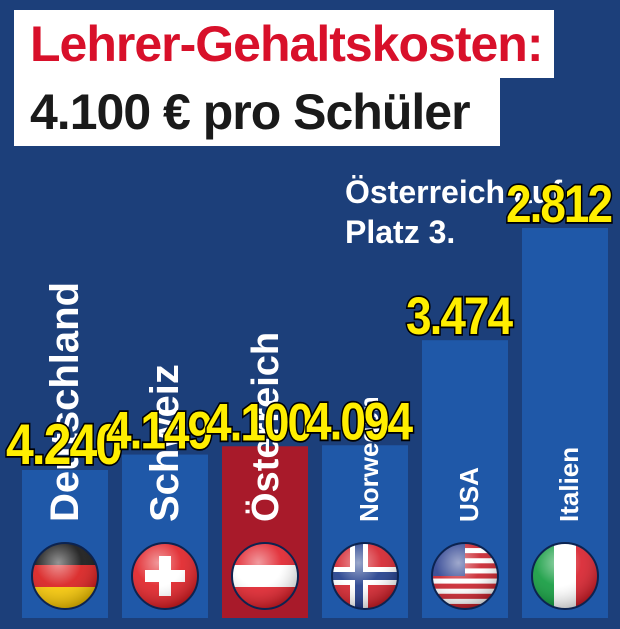 Image resolution: width=620 pixels, height=629 pixels. I want to click on annotation: Österreich auf Platz 3., so click(480, 212).